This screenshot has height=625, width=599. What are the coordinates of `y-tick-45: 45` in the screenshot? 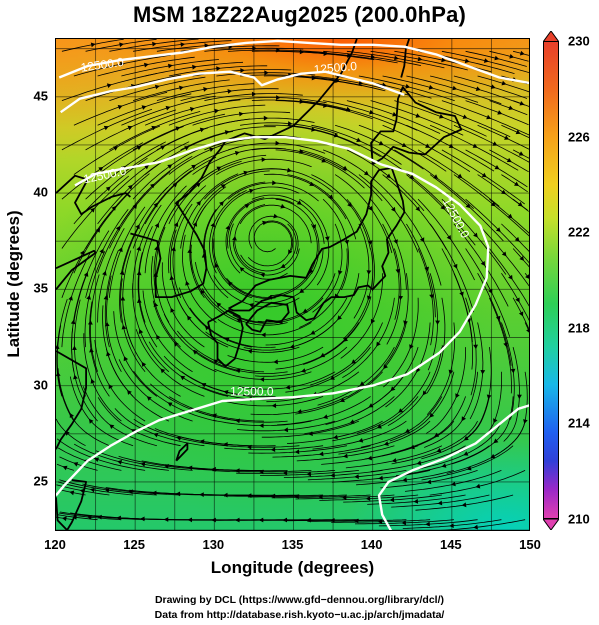 It's located at (40, 96).